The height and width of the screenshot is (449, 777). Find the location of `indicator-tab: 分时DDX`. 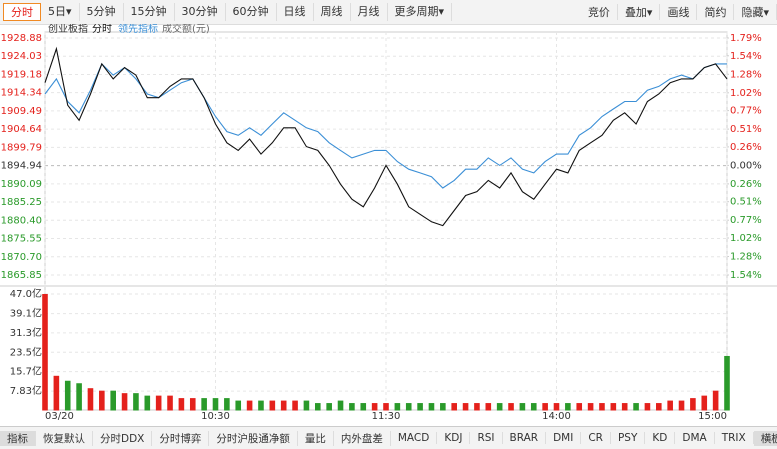

indicator-tab: 分时DDX is located at coordinates (123, 438).